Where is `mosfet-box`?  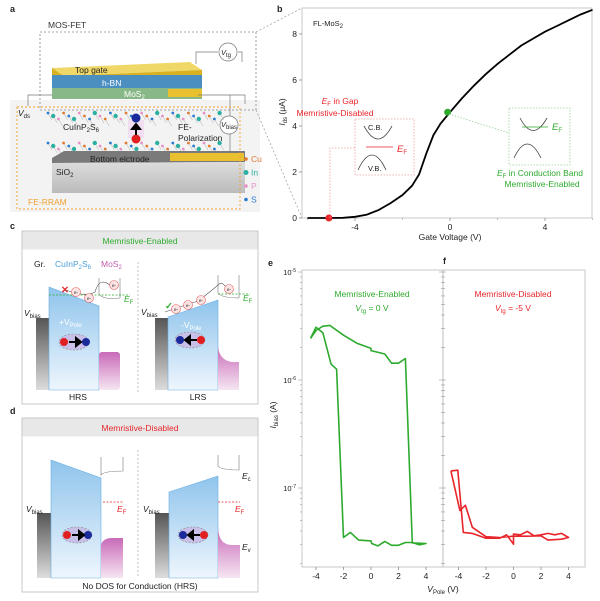 mosfet-box is located at coordinates (148, 71).